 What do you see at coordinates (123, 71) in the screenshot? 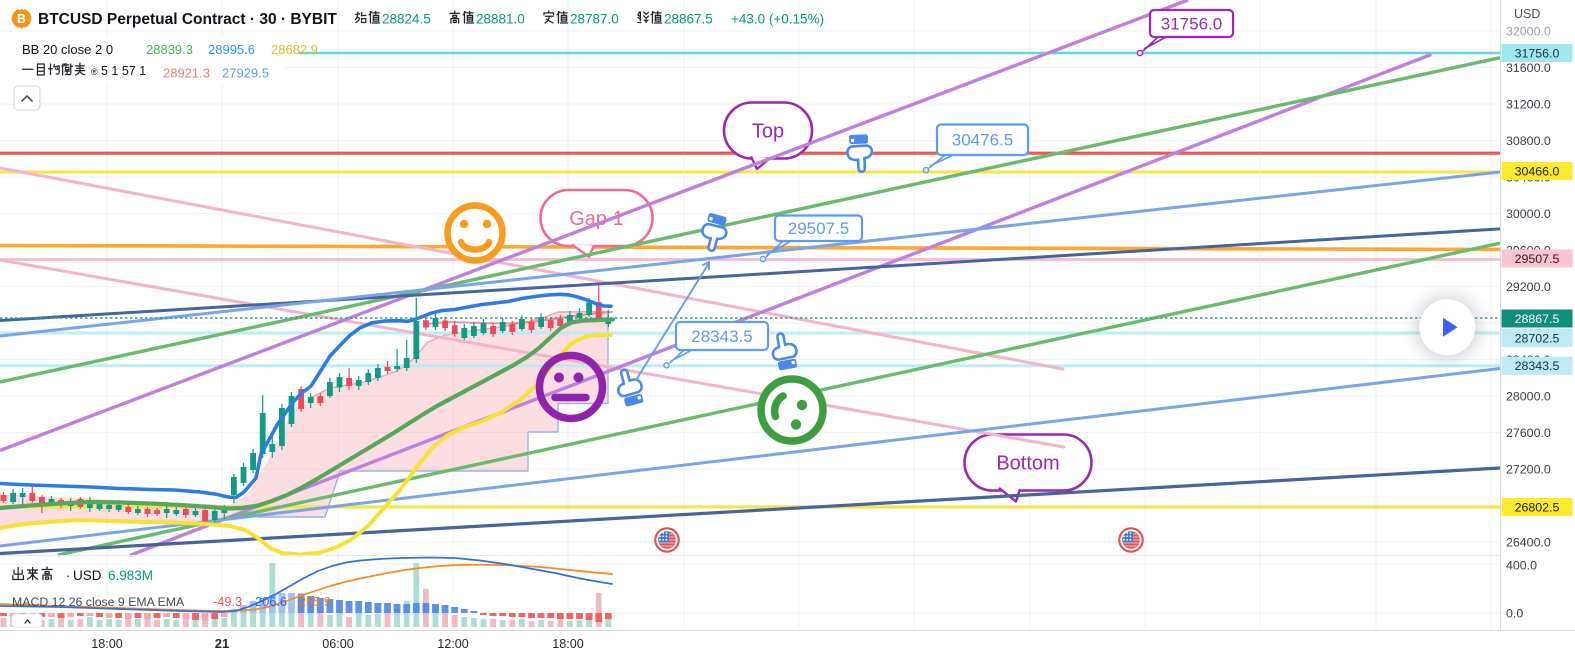
I see `svg-text: 5 1 57 1` at bounding box center [123, 71].